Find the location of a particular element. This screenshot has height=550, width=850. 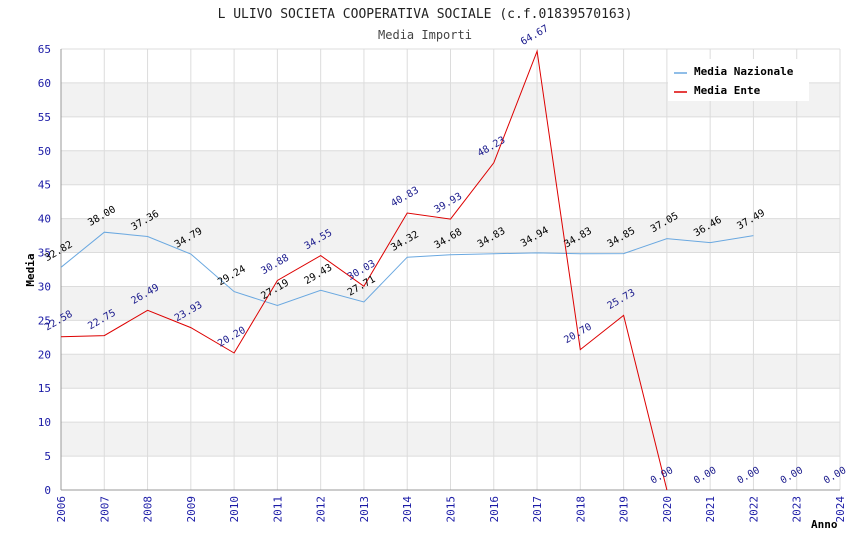

x-tick-label: 2006 is located at coordinates (61, 509).